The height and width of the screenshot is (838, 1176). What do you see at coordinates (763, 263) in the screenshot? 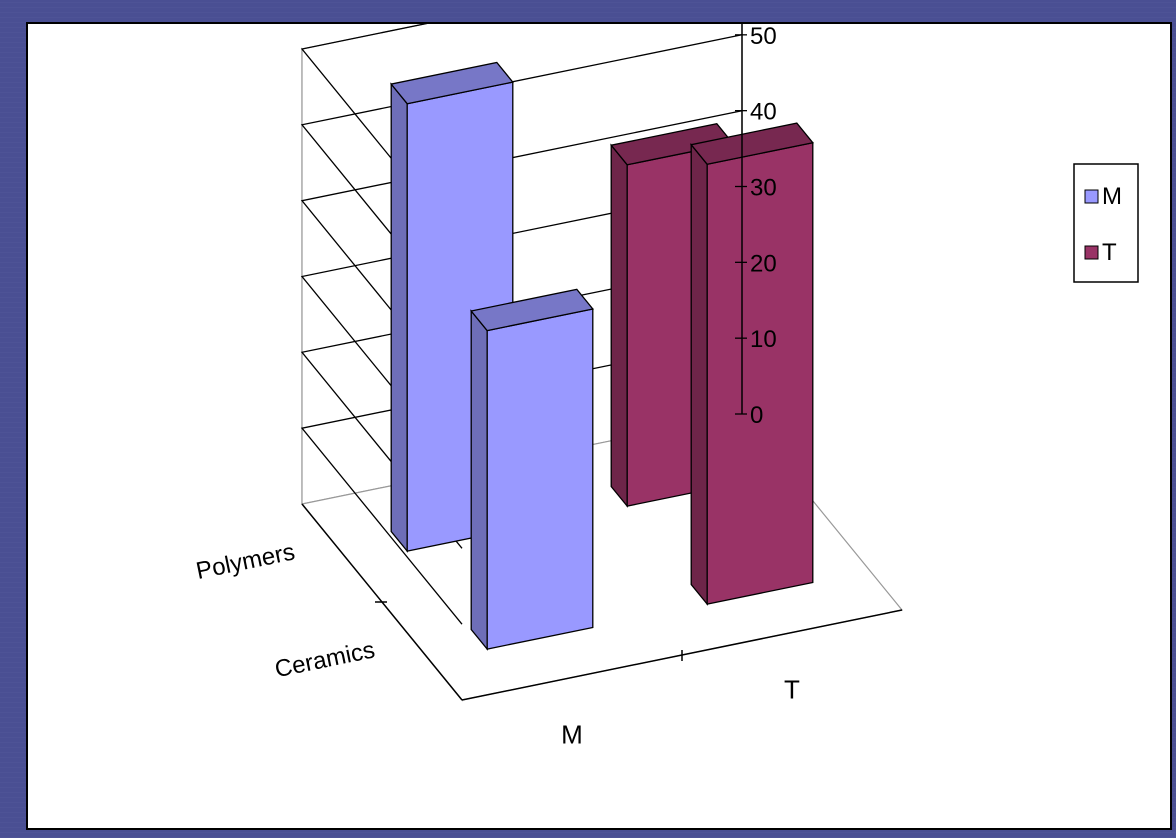
I see `y-tick-label: 20` at bounding box center [763, 263].